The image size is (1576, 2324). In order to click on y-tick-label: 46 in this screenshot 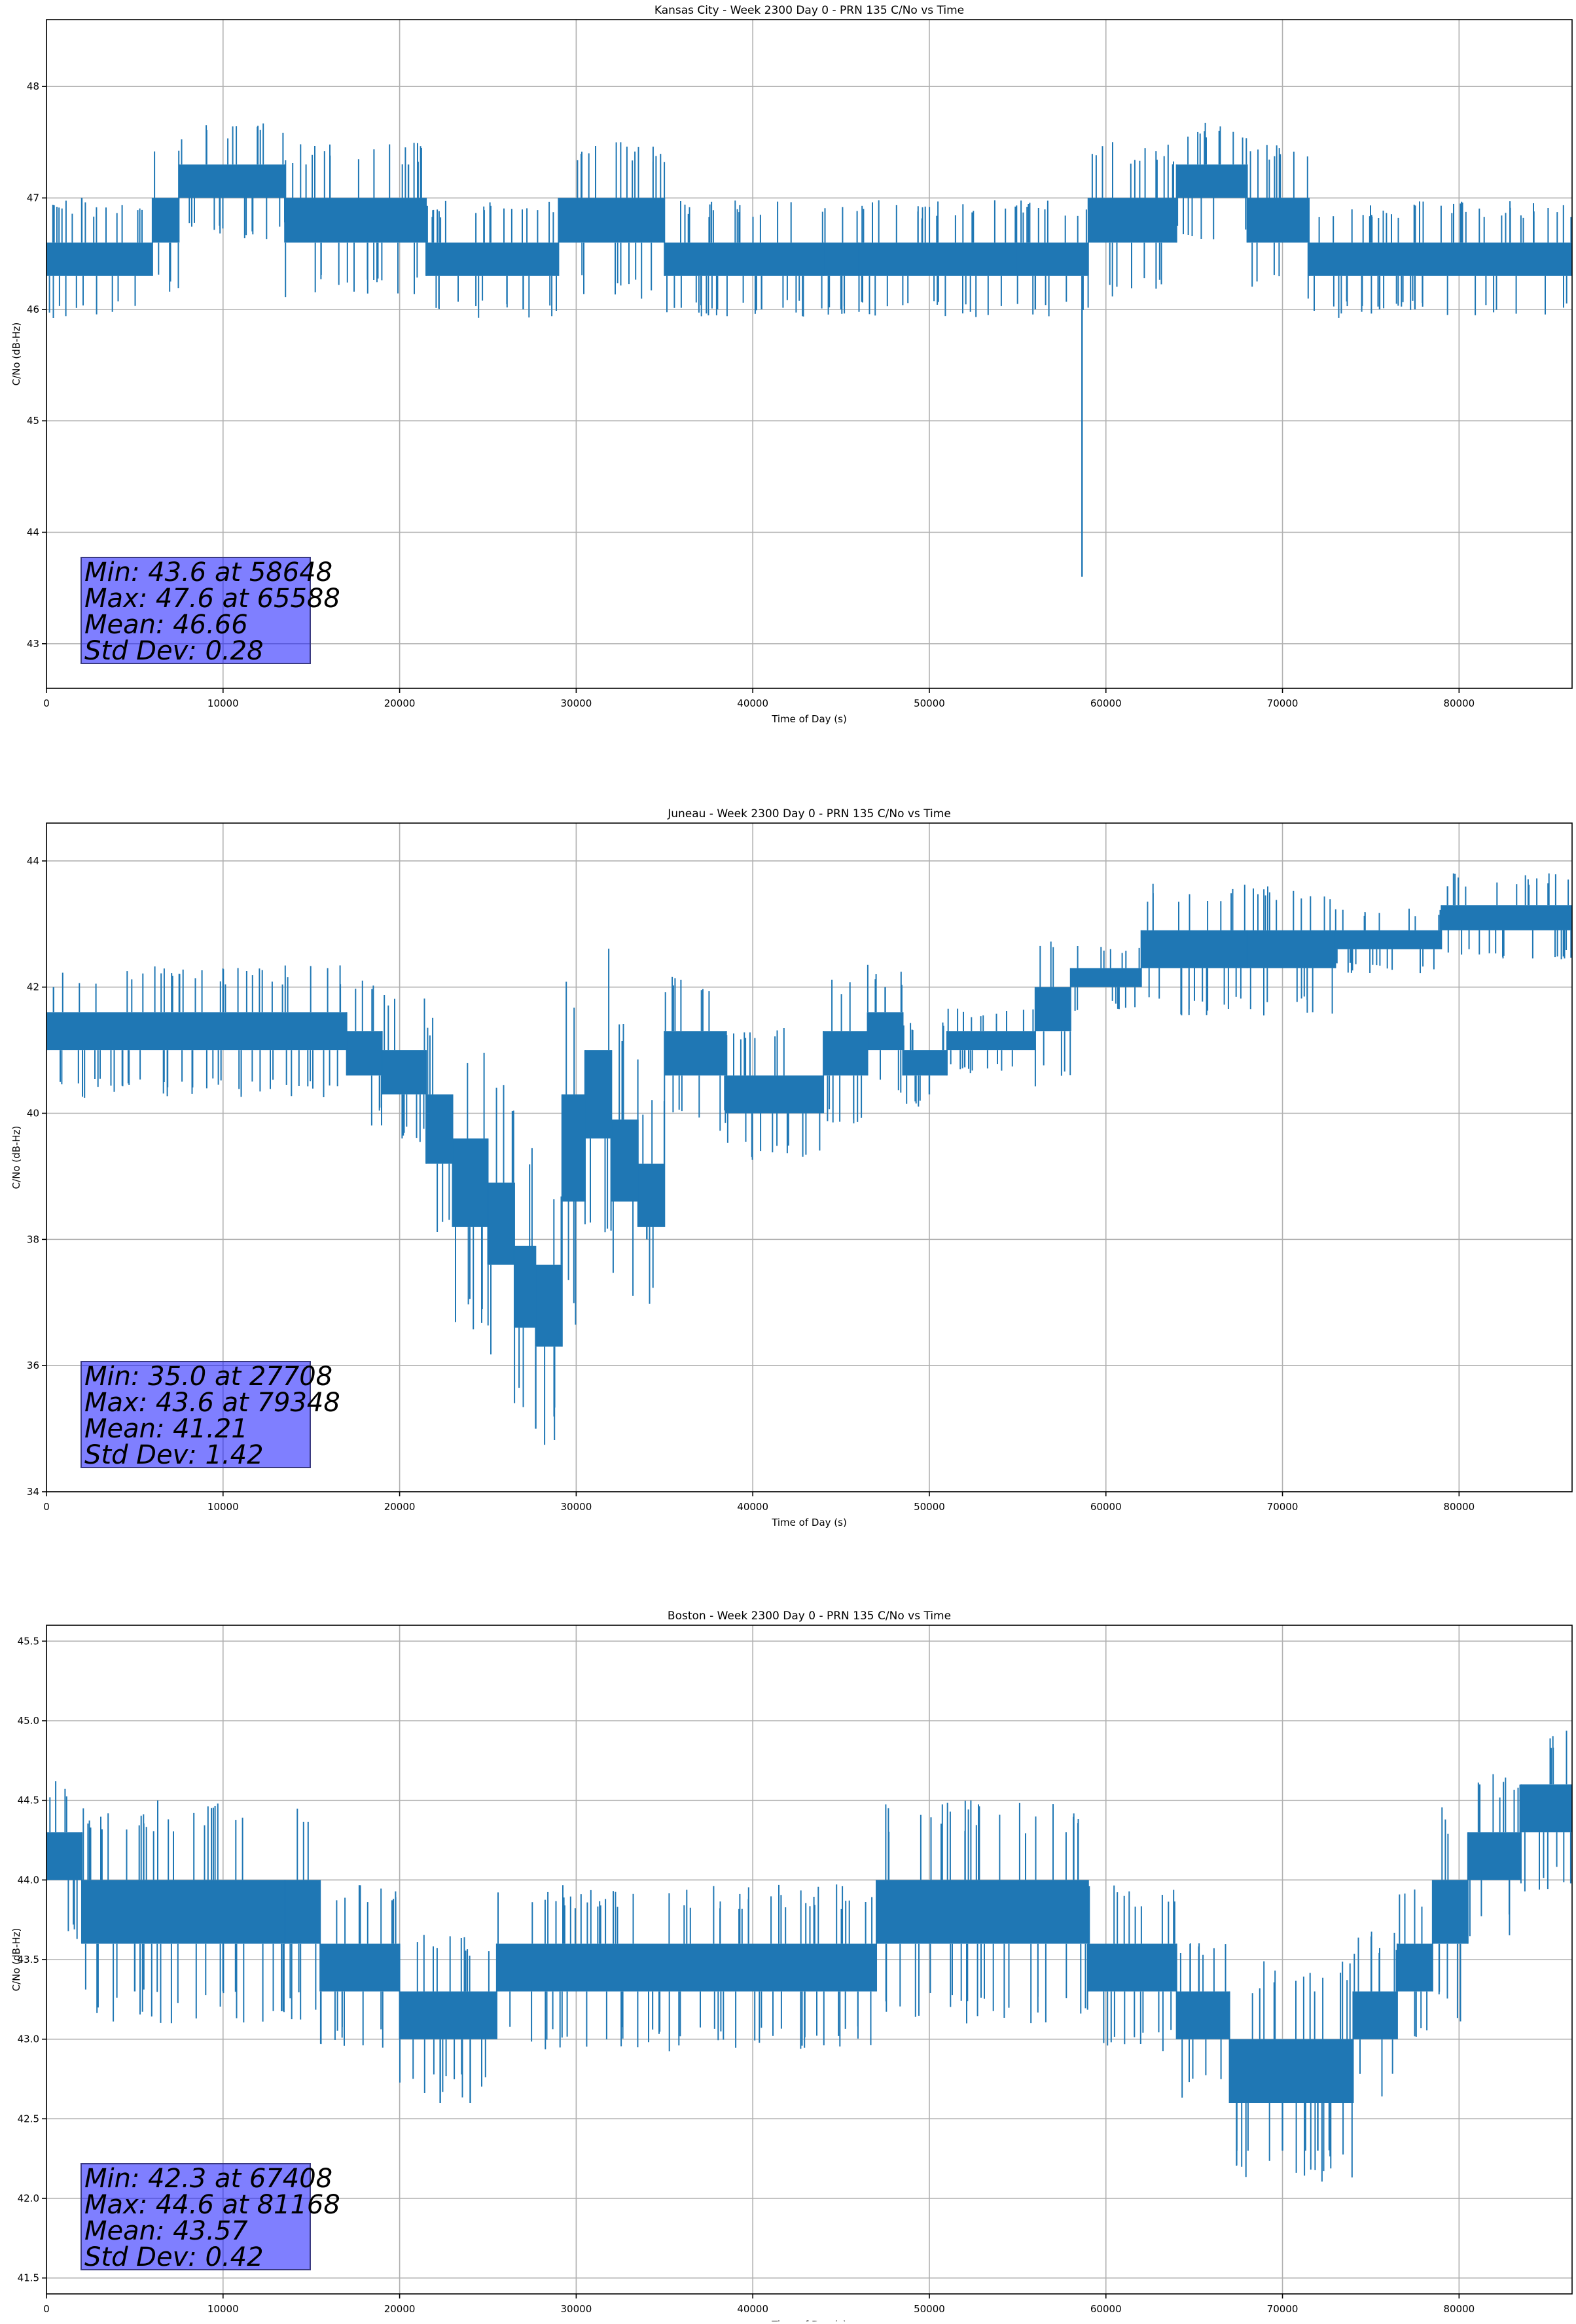, I will do `click(33, 310)`.